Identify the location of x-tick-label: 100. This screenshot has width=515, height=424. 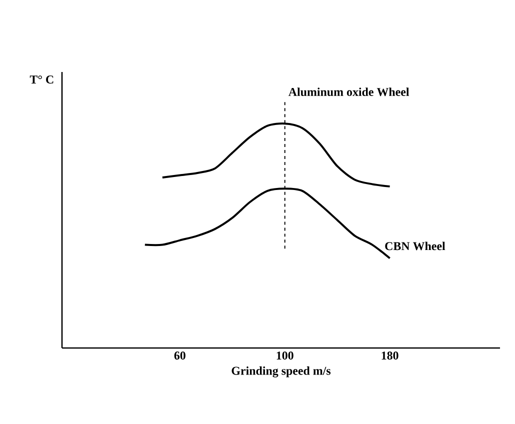
(285, 356).